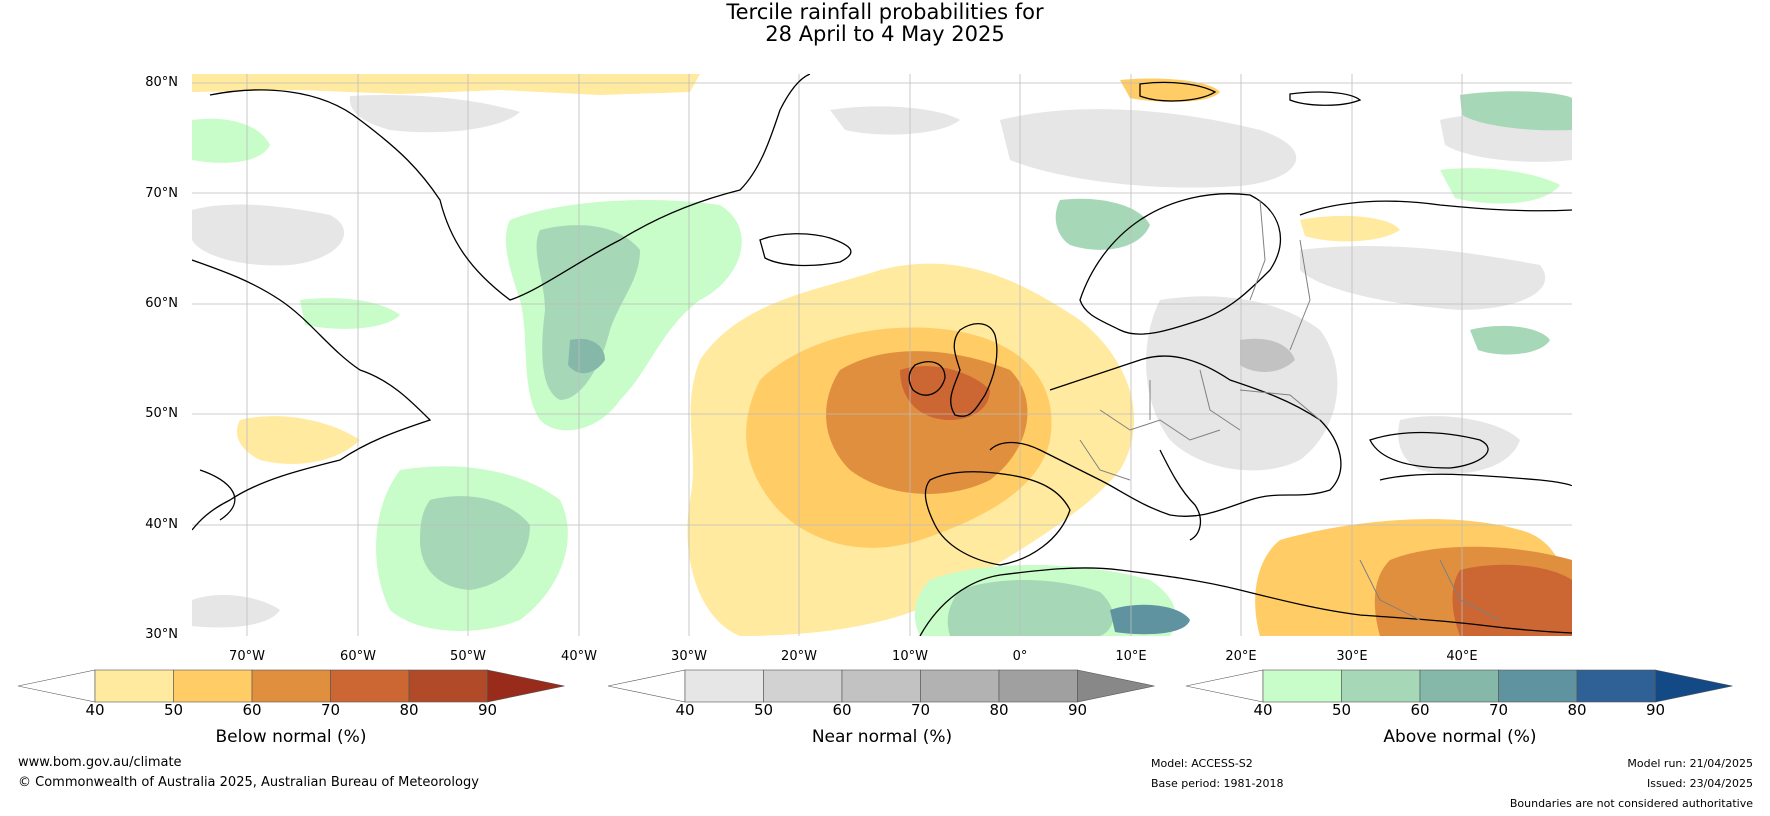 This screenshot has width=1770, height=816. Describe the element at coordinates (161, 193) in the screenshot. I see `lat-label: 70°N` at that location.